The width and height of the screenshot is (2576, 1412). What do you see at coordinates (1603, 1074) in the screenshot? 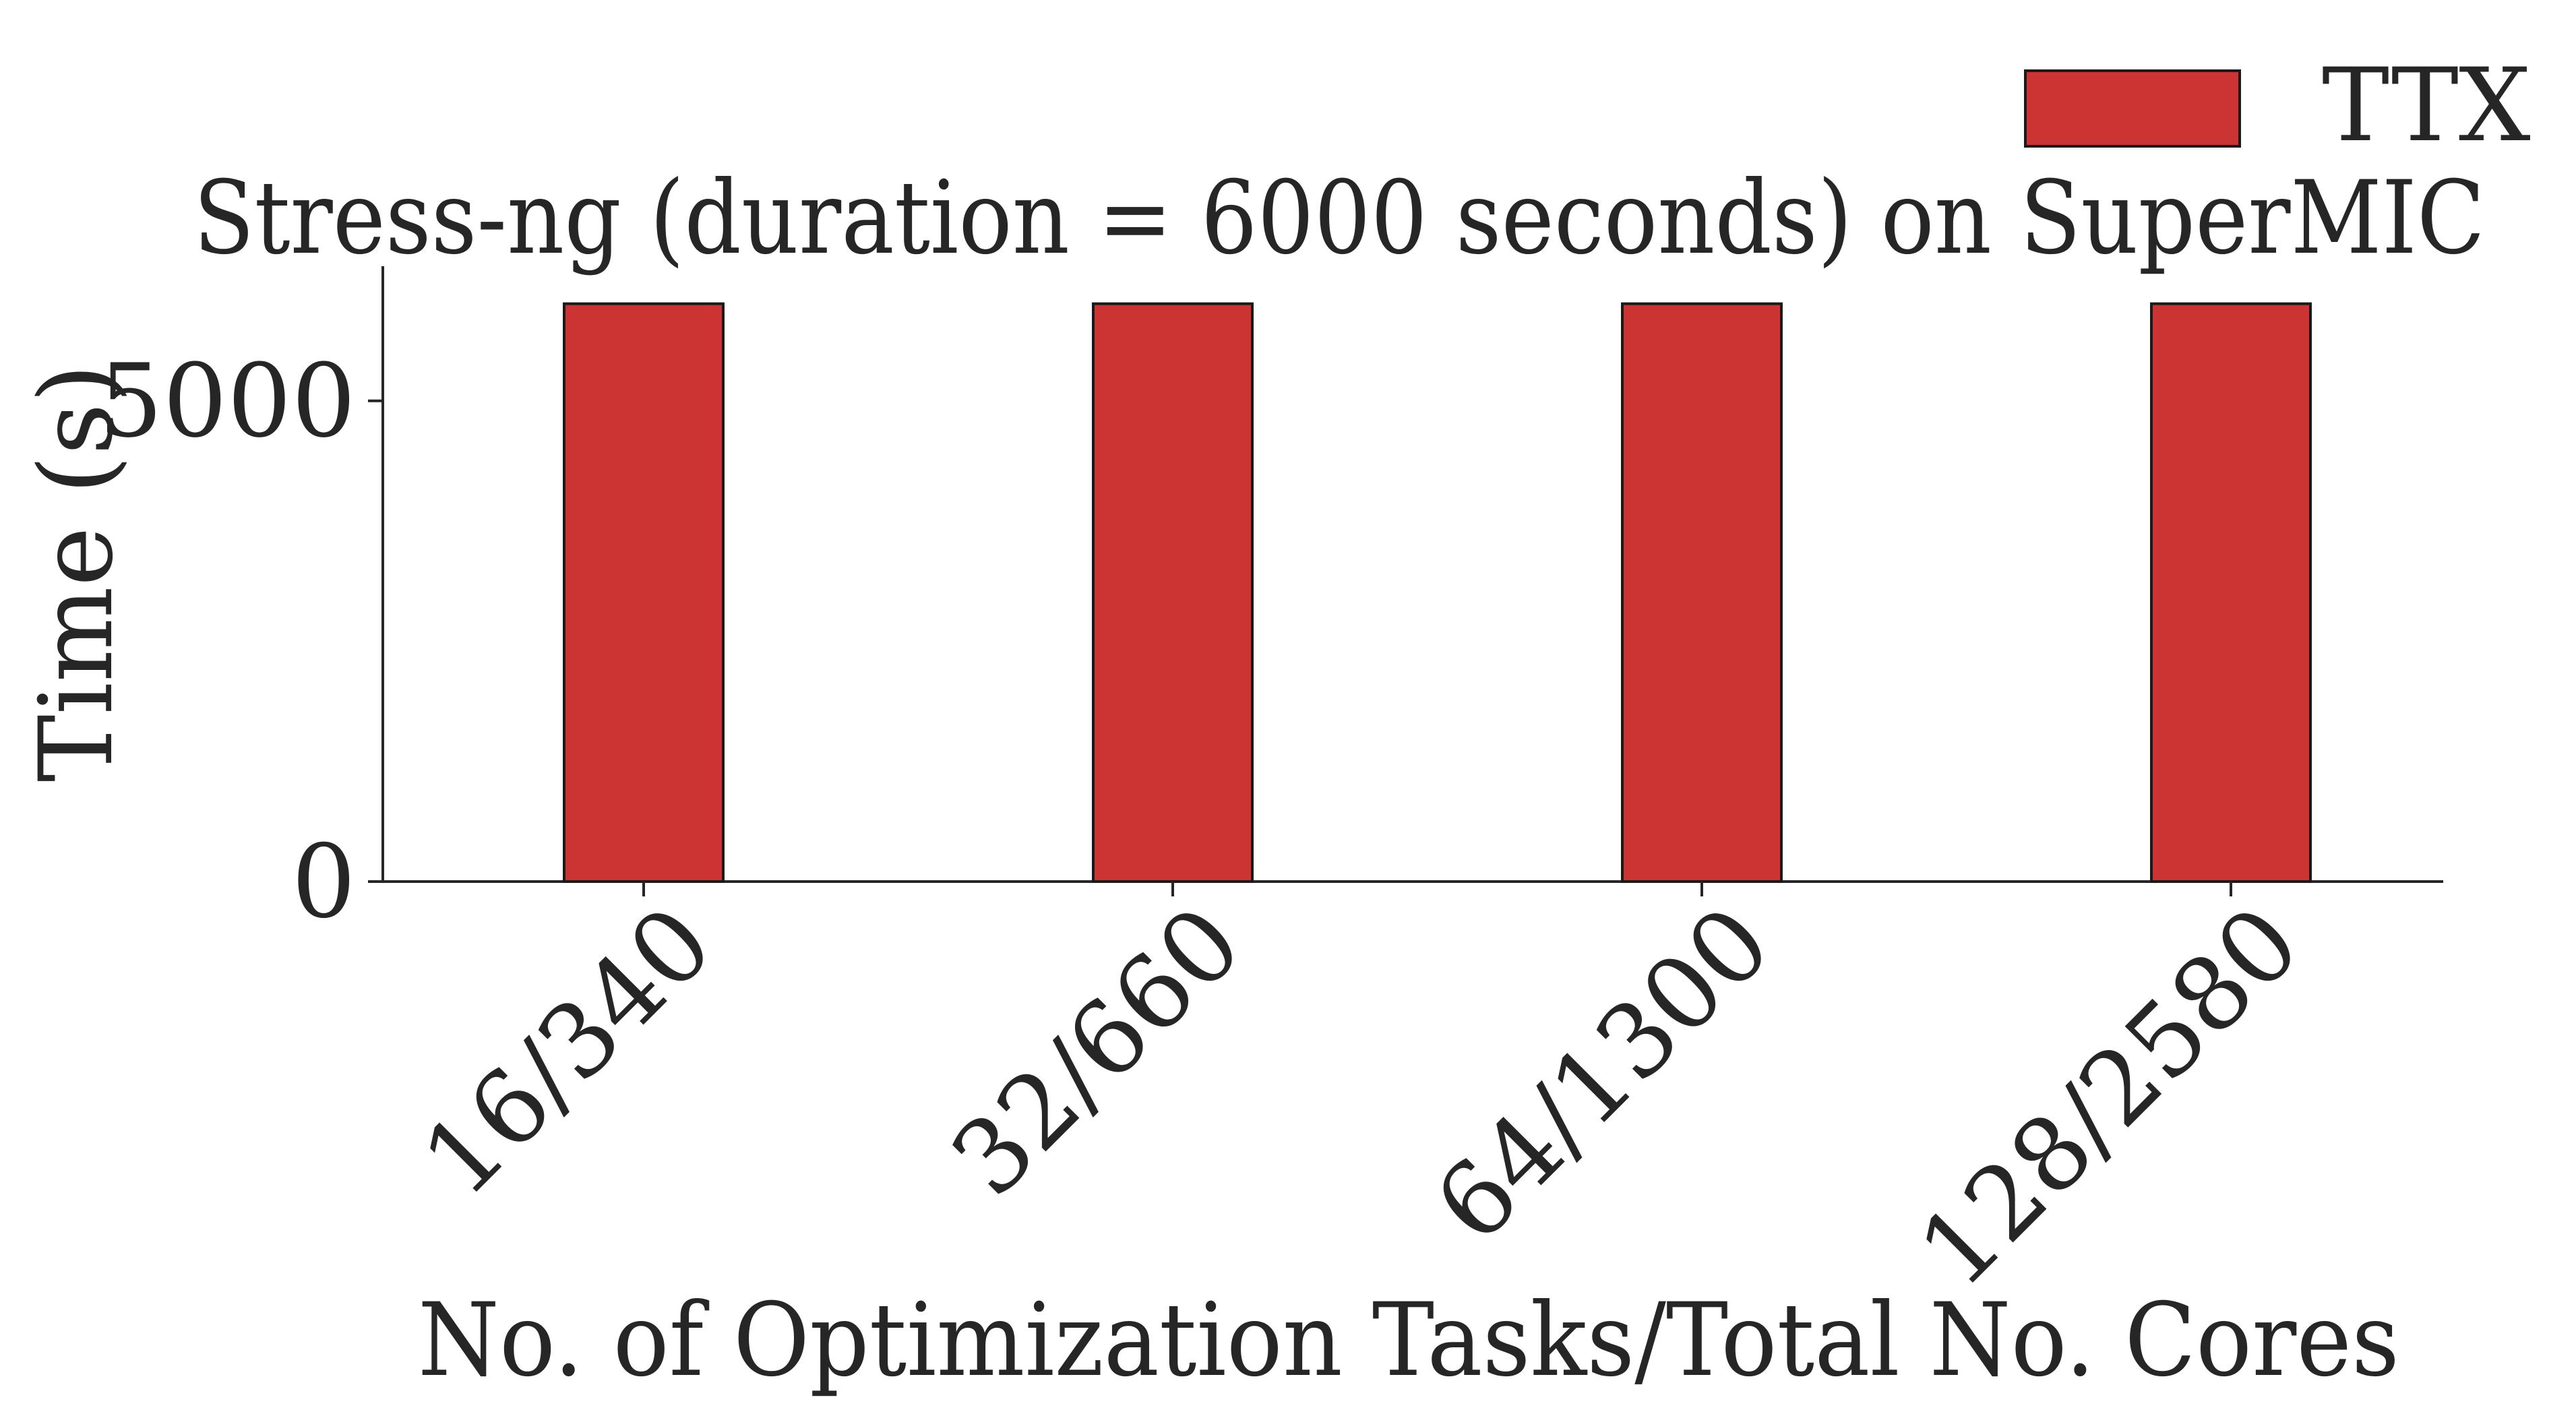
I see `x-tick-label: 64/1300` at bounding box center [1603, 1074].